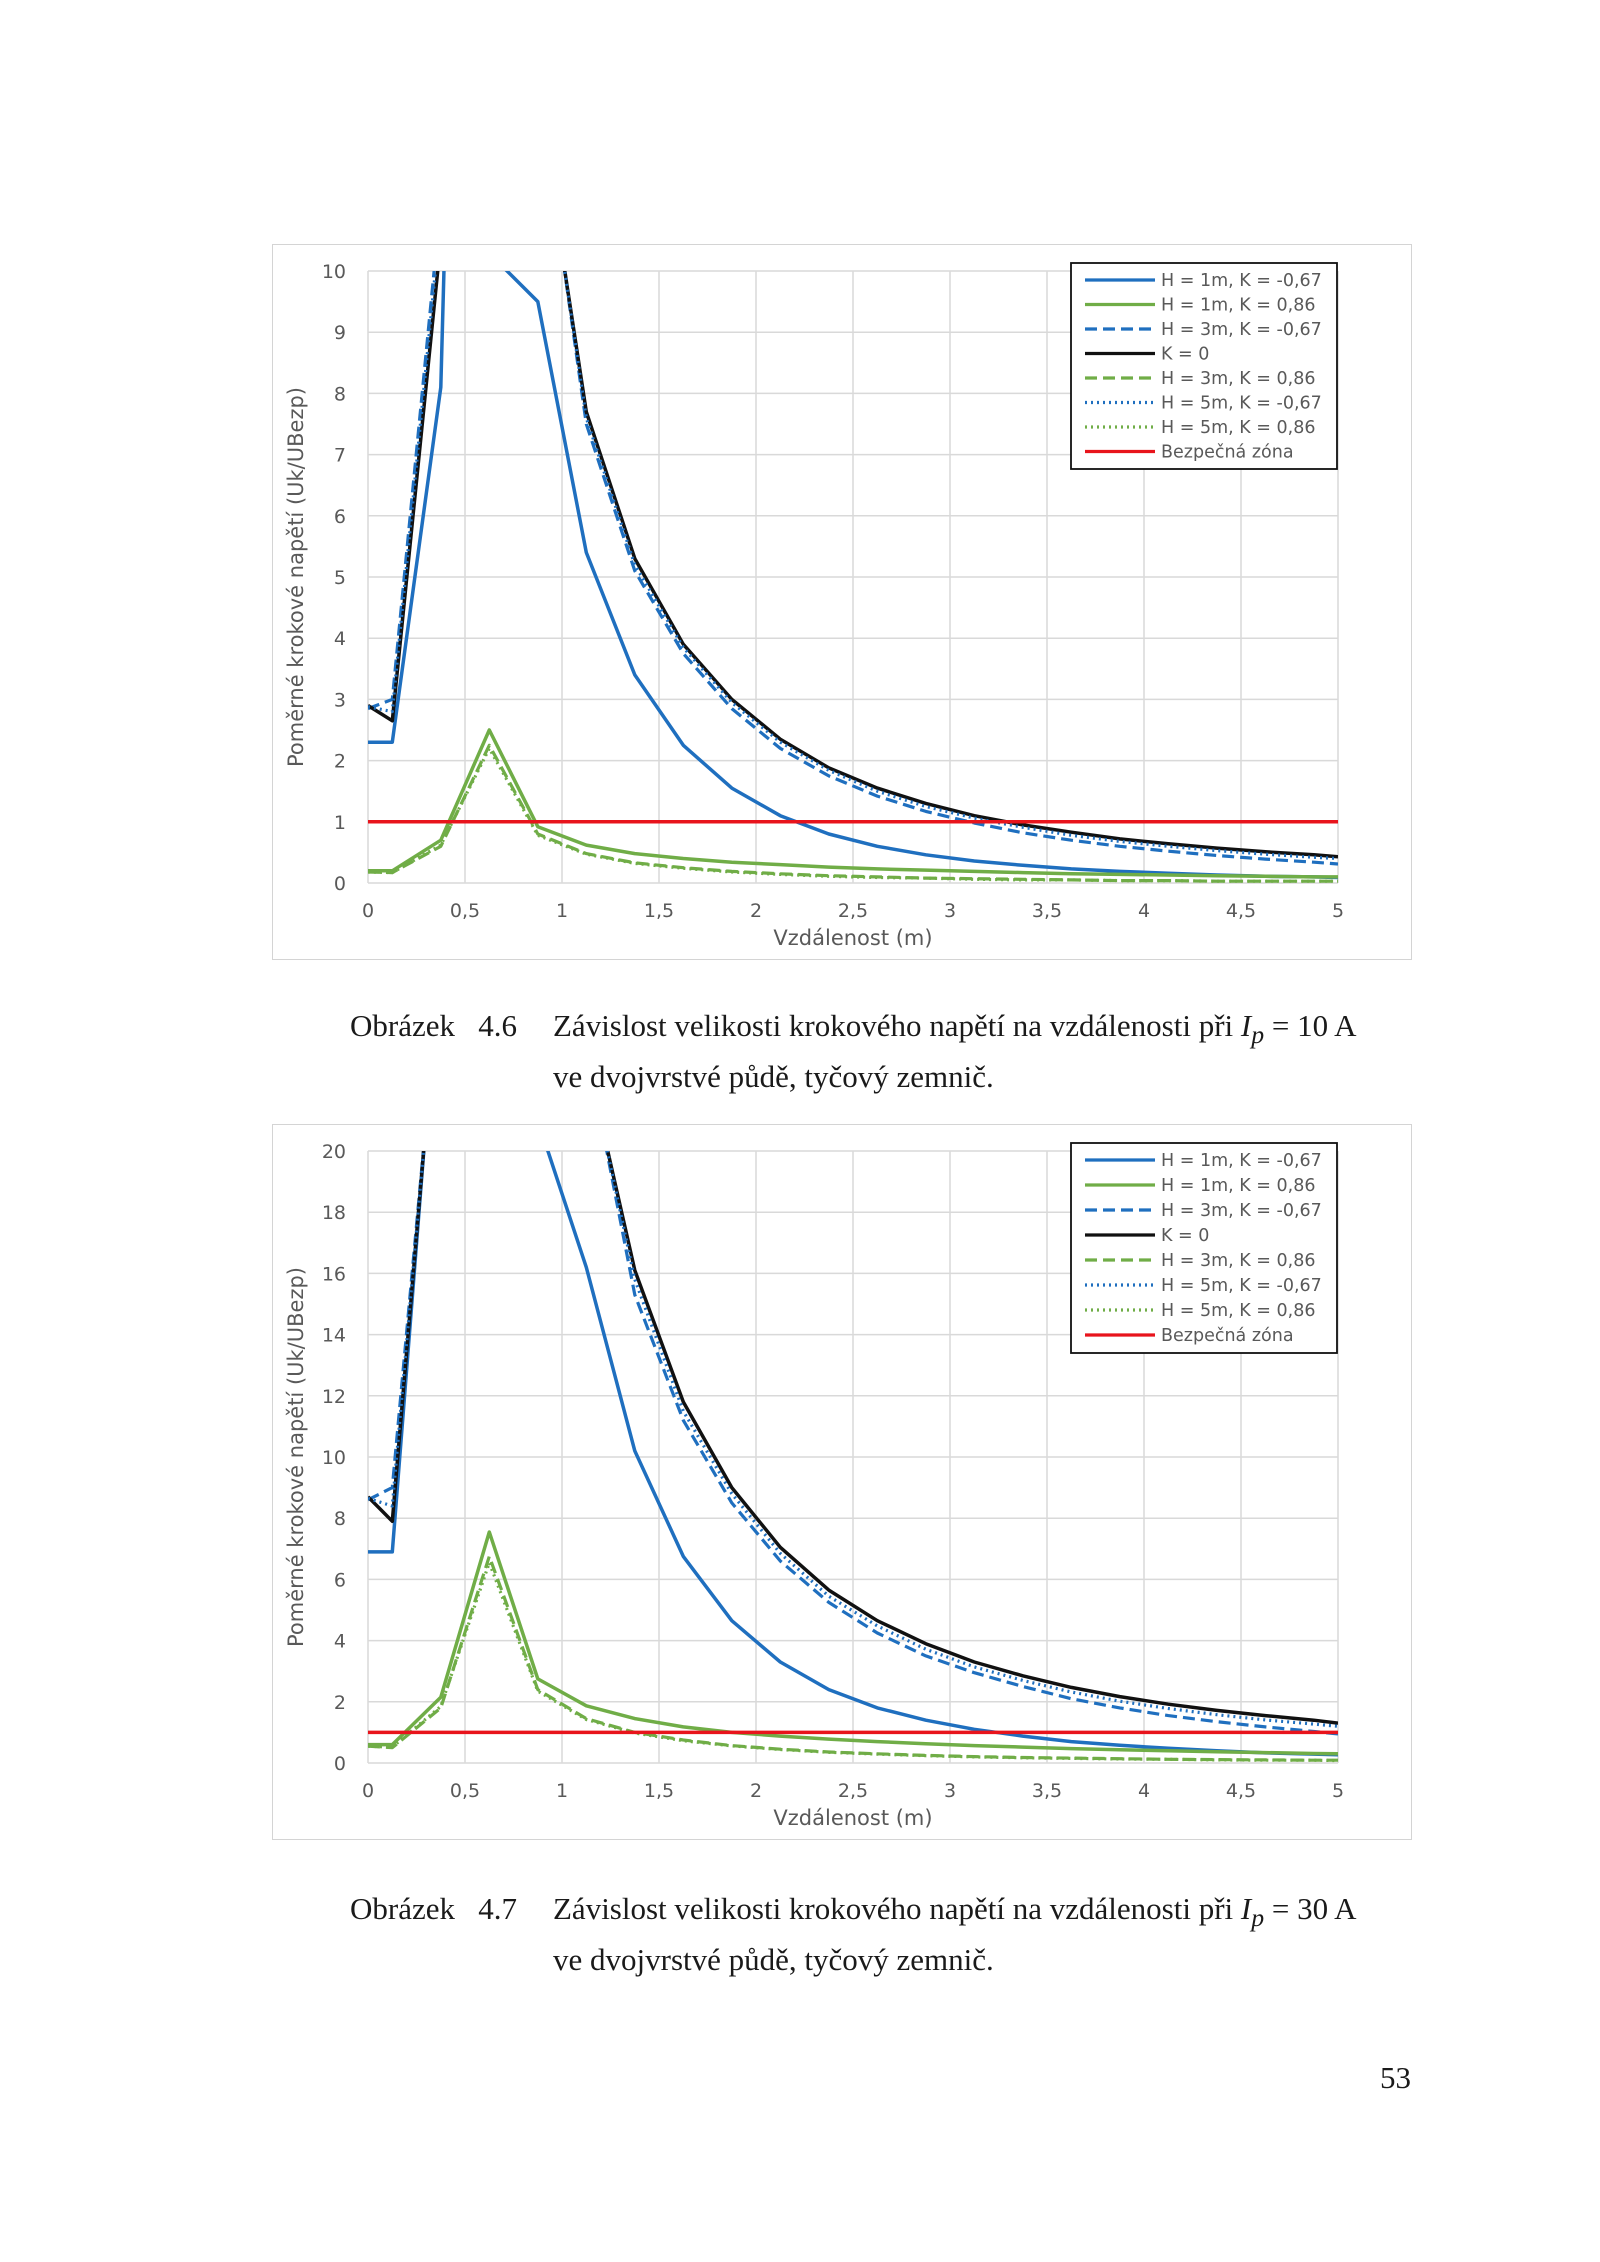 This screenshot has width=1600, height=2262. What do you see at coordinates (334, 1152) in the screenshot?
I see `y-tick-label: 20` at bounding box center [334, 1152].